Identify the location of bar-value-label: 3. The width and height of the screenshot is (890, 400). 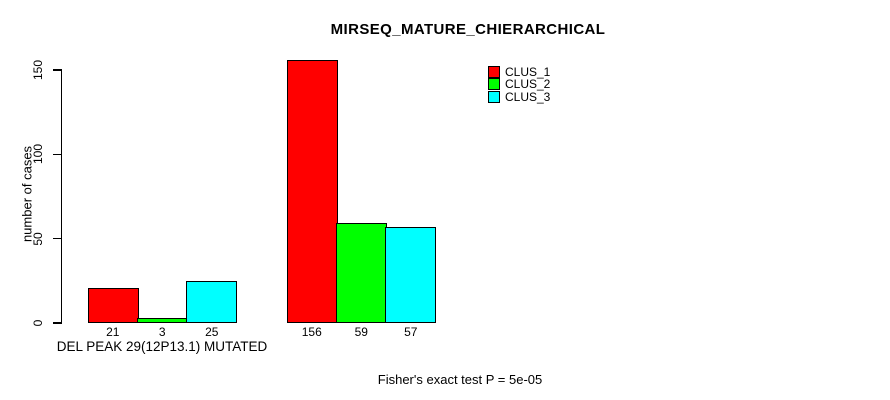
(162, 332).